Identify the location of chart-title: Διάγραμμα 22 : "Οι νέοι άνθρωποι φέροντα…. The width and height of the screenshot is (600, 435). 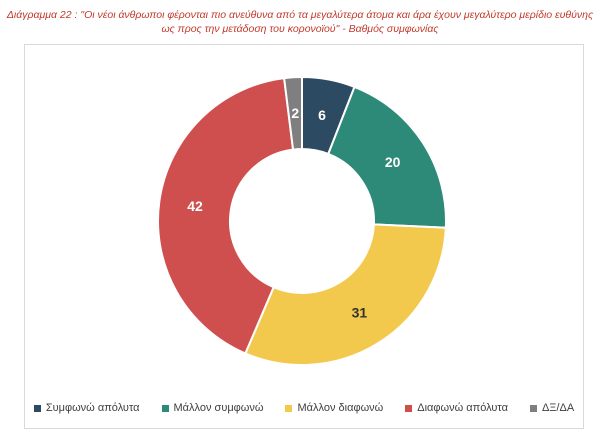
(300, 22).